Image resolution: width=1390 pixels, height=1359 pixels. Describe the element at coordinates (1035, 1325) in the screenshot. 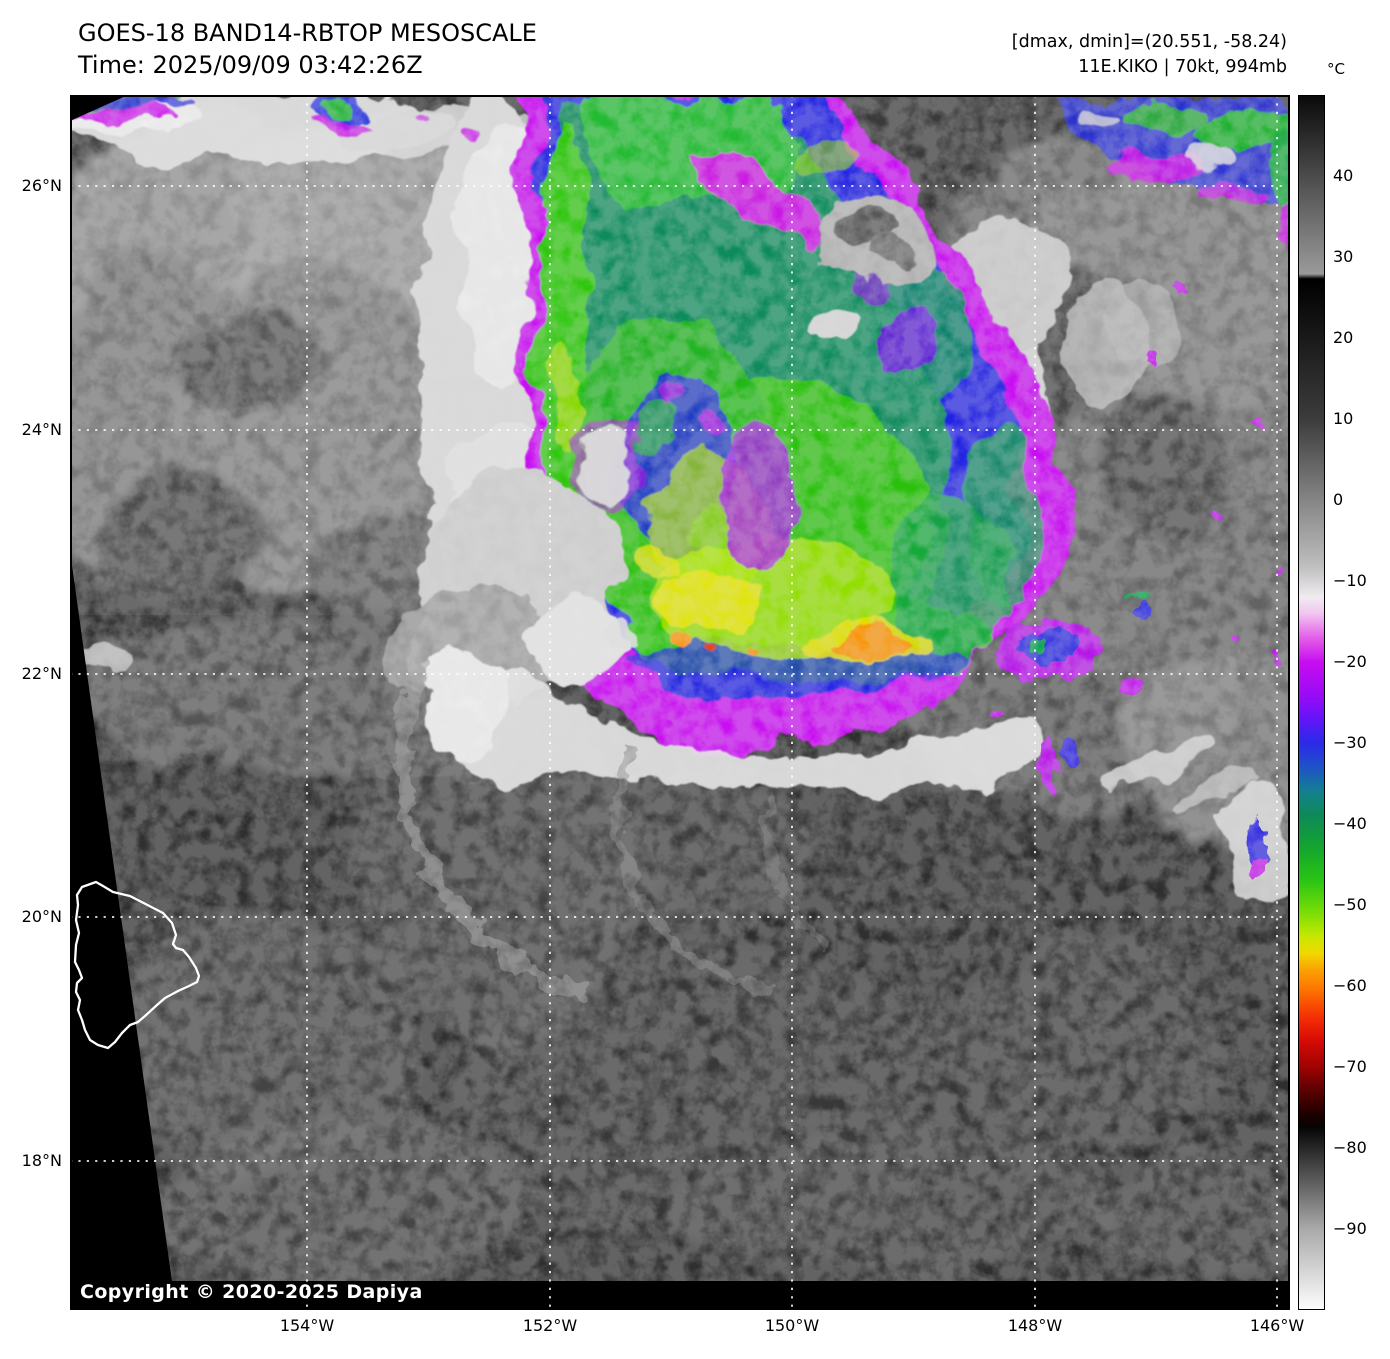

I see `lon-tick-label: 148°W` at that location.